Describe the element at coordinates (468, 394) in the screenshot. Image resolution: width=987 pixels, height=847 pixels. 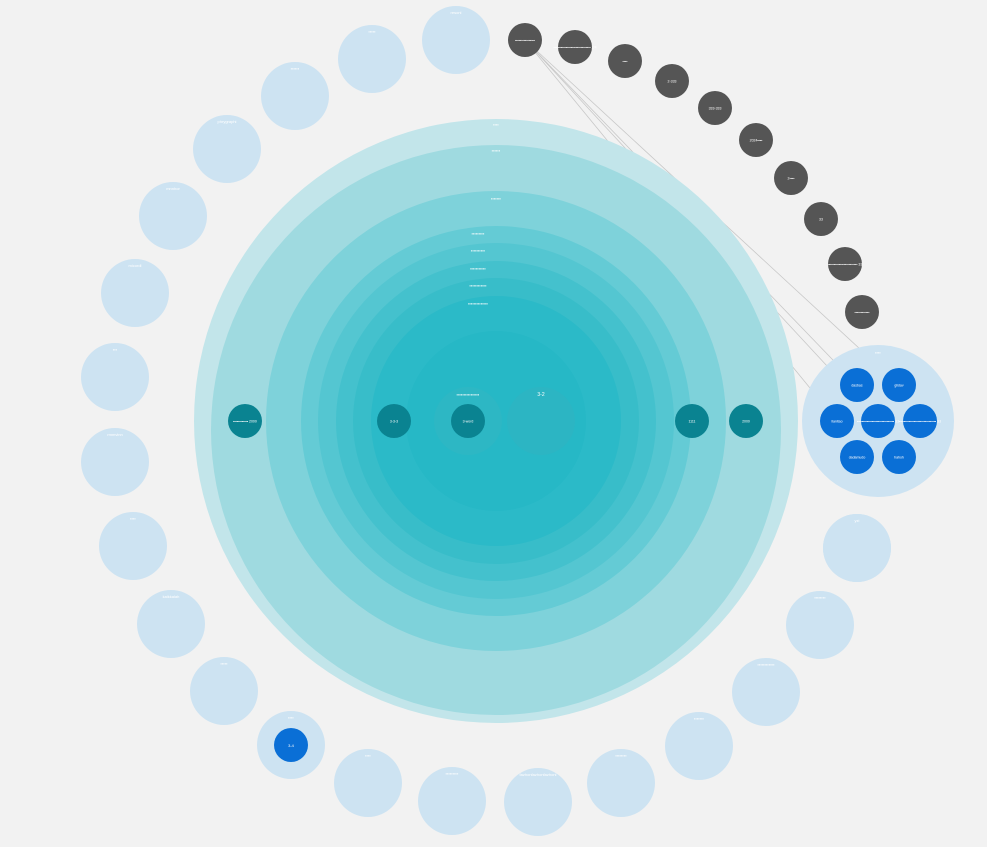
I see `inner-group-label: ▪▪▪▪▪▪▪▪▪▪▪▪▪▪▪▪` at that location.